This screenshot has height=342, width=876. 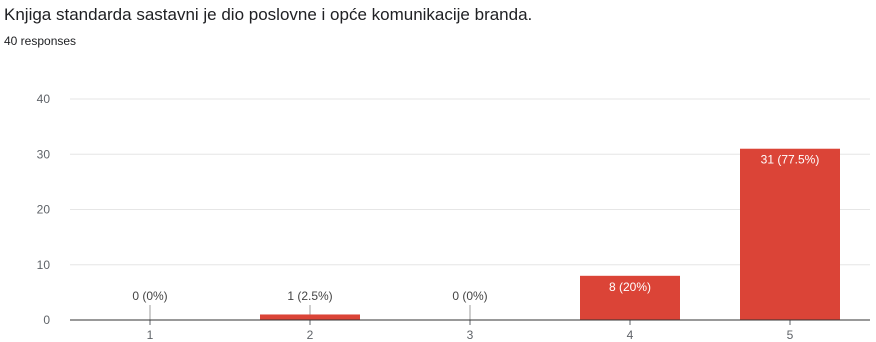 What do you see at coordinates (44, 99) in the screenshot?
I see `y-tick-label: 40` at bounding box center [44, 99].